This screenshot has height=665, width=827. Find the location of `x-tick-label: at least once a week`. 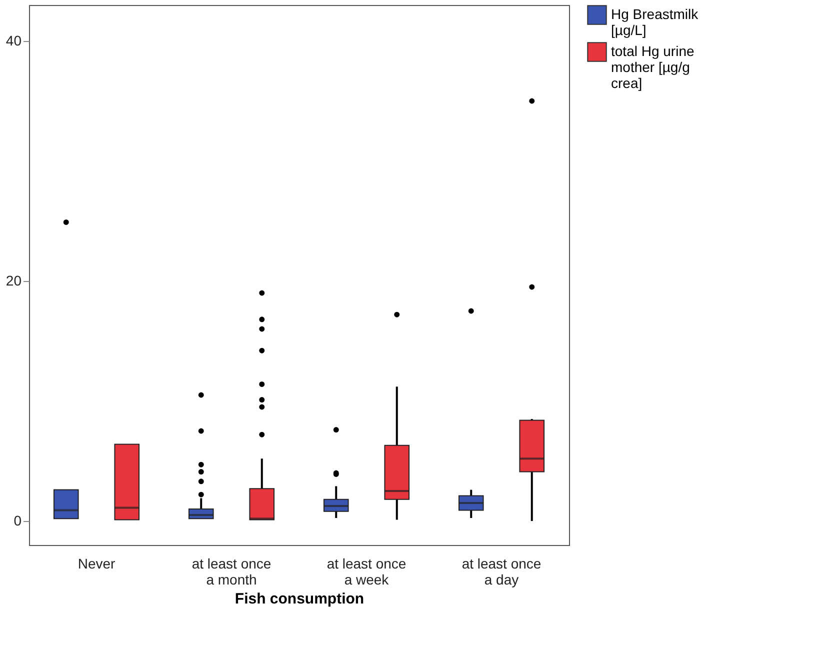

x-tick-label: at least once a week is located at coordinates (366, 572).